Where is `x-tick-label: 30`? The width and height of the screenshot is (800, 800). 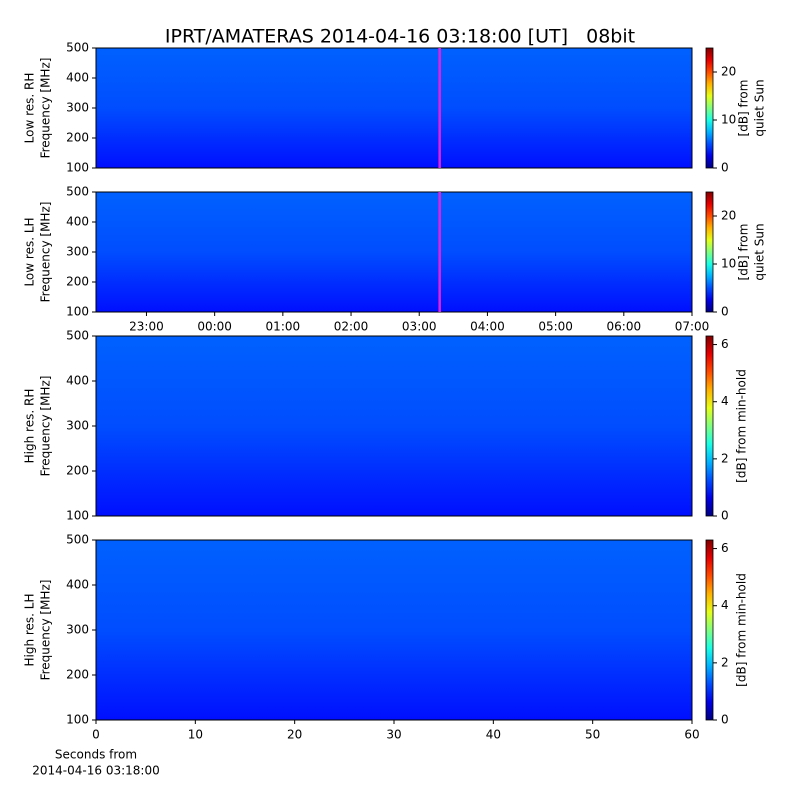
x-tick-label: 30 is located at coordinates (393, 735).